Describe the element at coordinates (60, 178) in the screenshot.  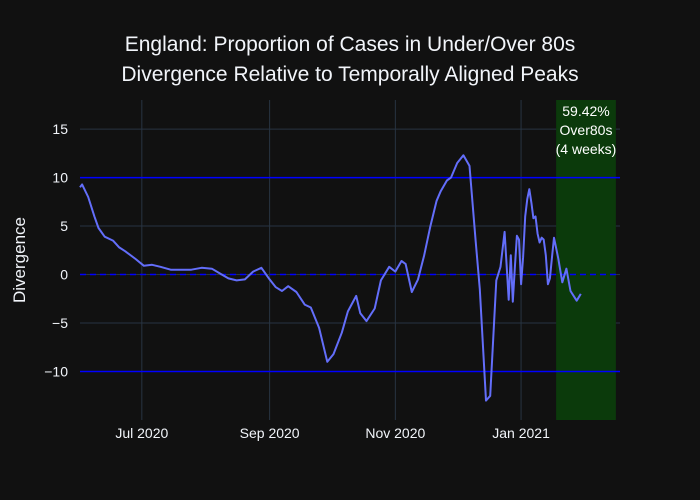
I see `y-tick-label-4: 10` at that location.